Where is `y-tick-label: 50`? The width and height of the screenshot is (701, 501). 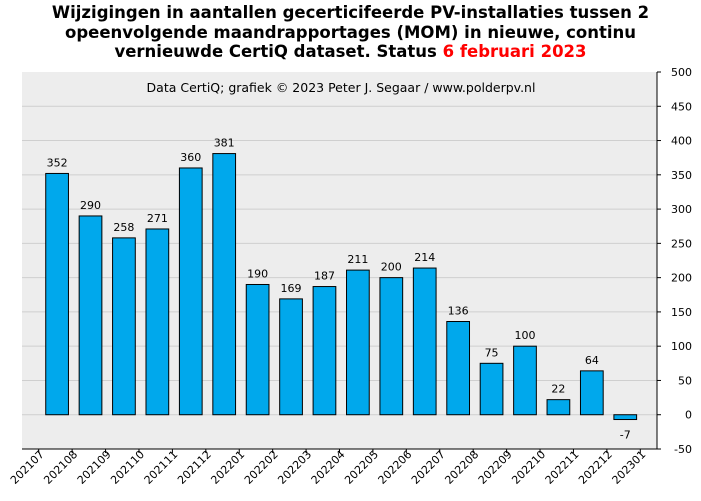 y-tick-label: 50 is located at coordinates (685, 380).